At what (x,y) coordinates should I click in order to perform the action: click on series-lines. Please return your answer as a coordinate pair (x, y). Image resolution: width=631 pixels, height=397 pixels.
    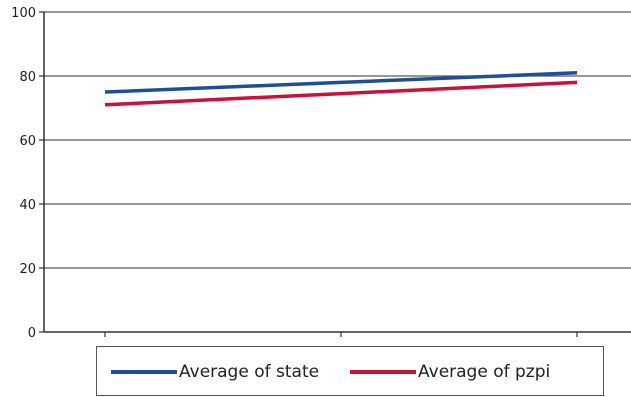
    Looking at the image, I should click on (341, 89).